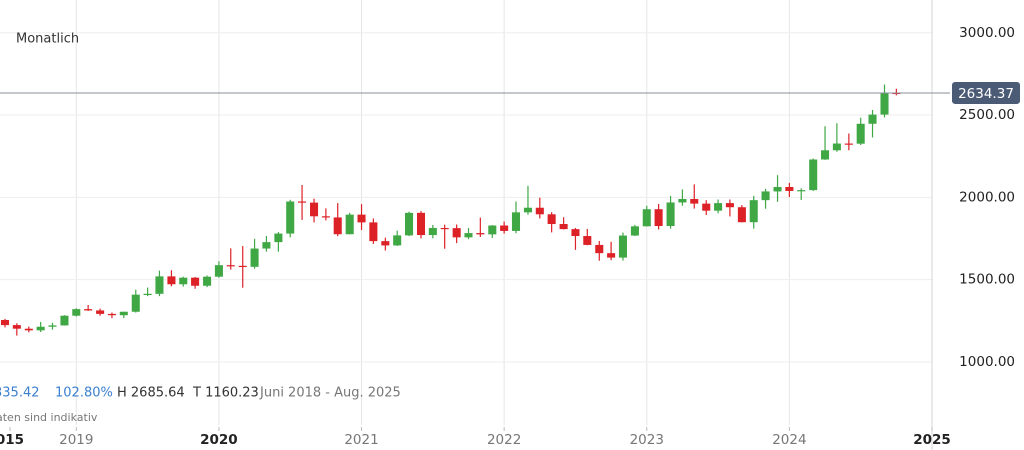 Image resolution: width=1024 pixels, height=450 pixels. I want to click on y-tick-label: 2500.00, so click(987, 115).